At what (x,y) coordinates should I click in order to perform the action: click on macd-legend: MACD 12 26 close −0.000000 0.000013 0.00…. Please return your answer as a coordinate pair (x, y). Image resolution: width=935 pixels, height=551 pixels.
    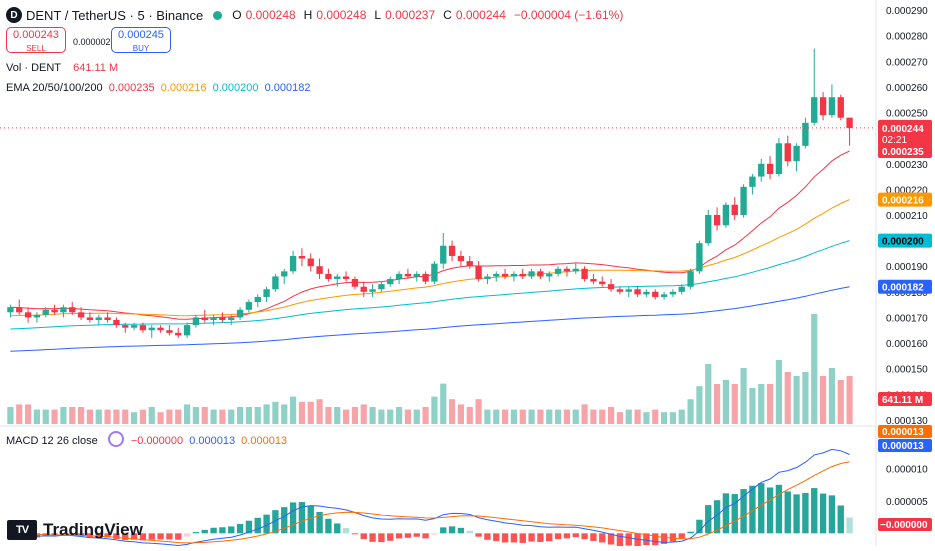
    Looking at the image, I should click on (148, 439).